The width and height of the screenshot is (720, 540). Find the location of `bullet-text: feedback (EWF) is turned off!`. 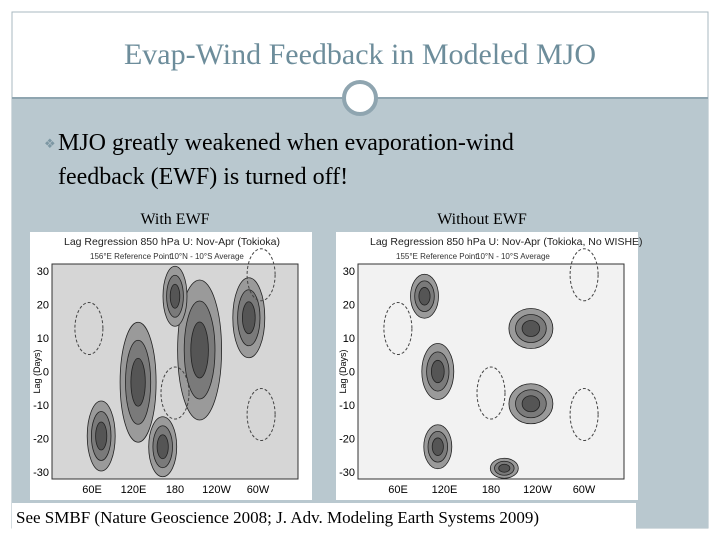

bullet-text: feedback (EWF) is turned off! is located at coordinates (203, 177).